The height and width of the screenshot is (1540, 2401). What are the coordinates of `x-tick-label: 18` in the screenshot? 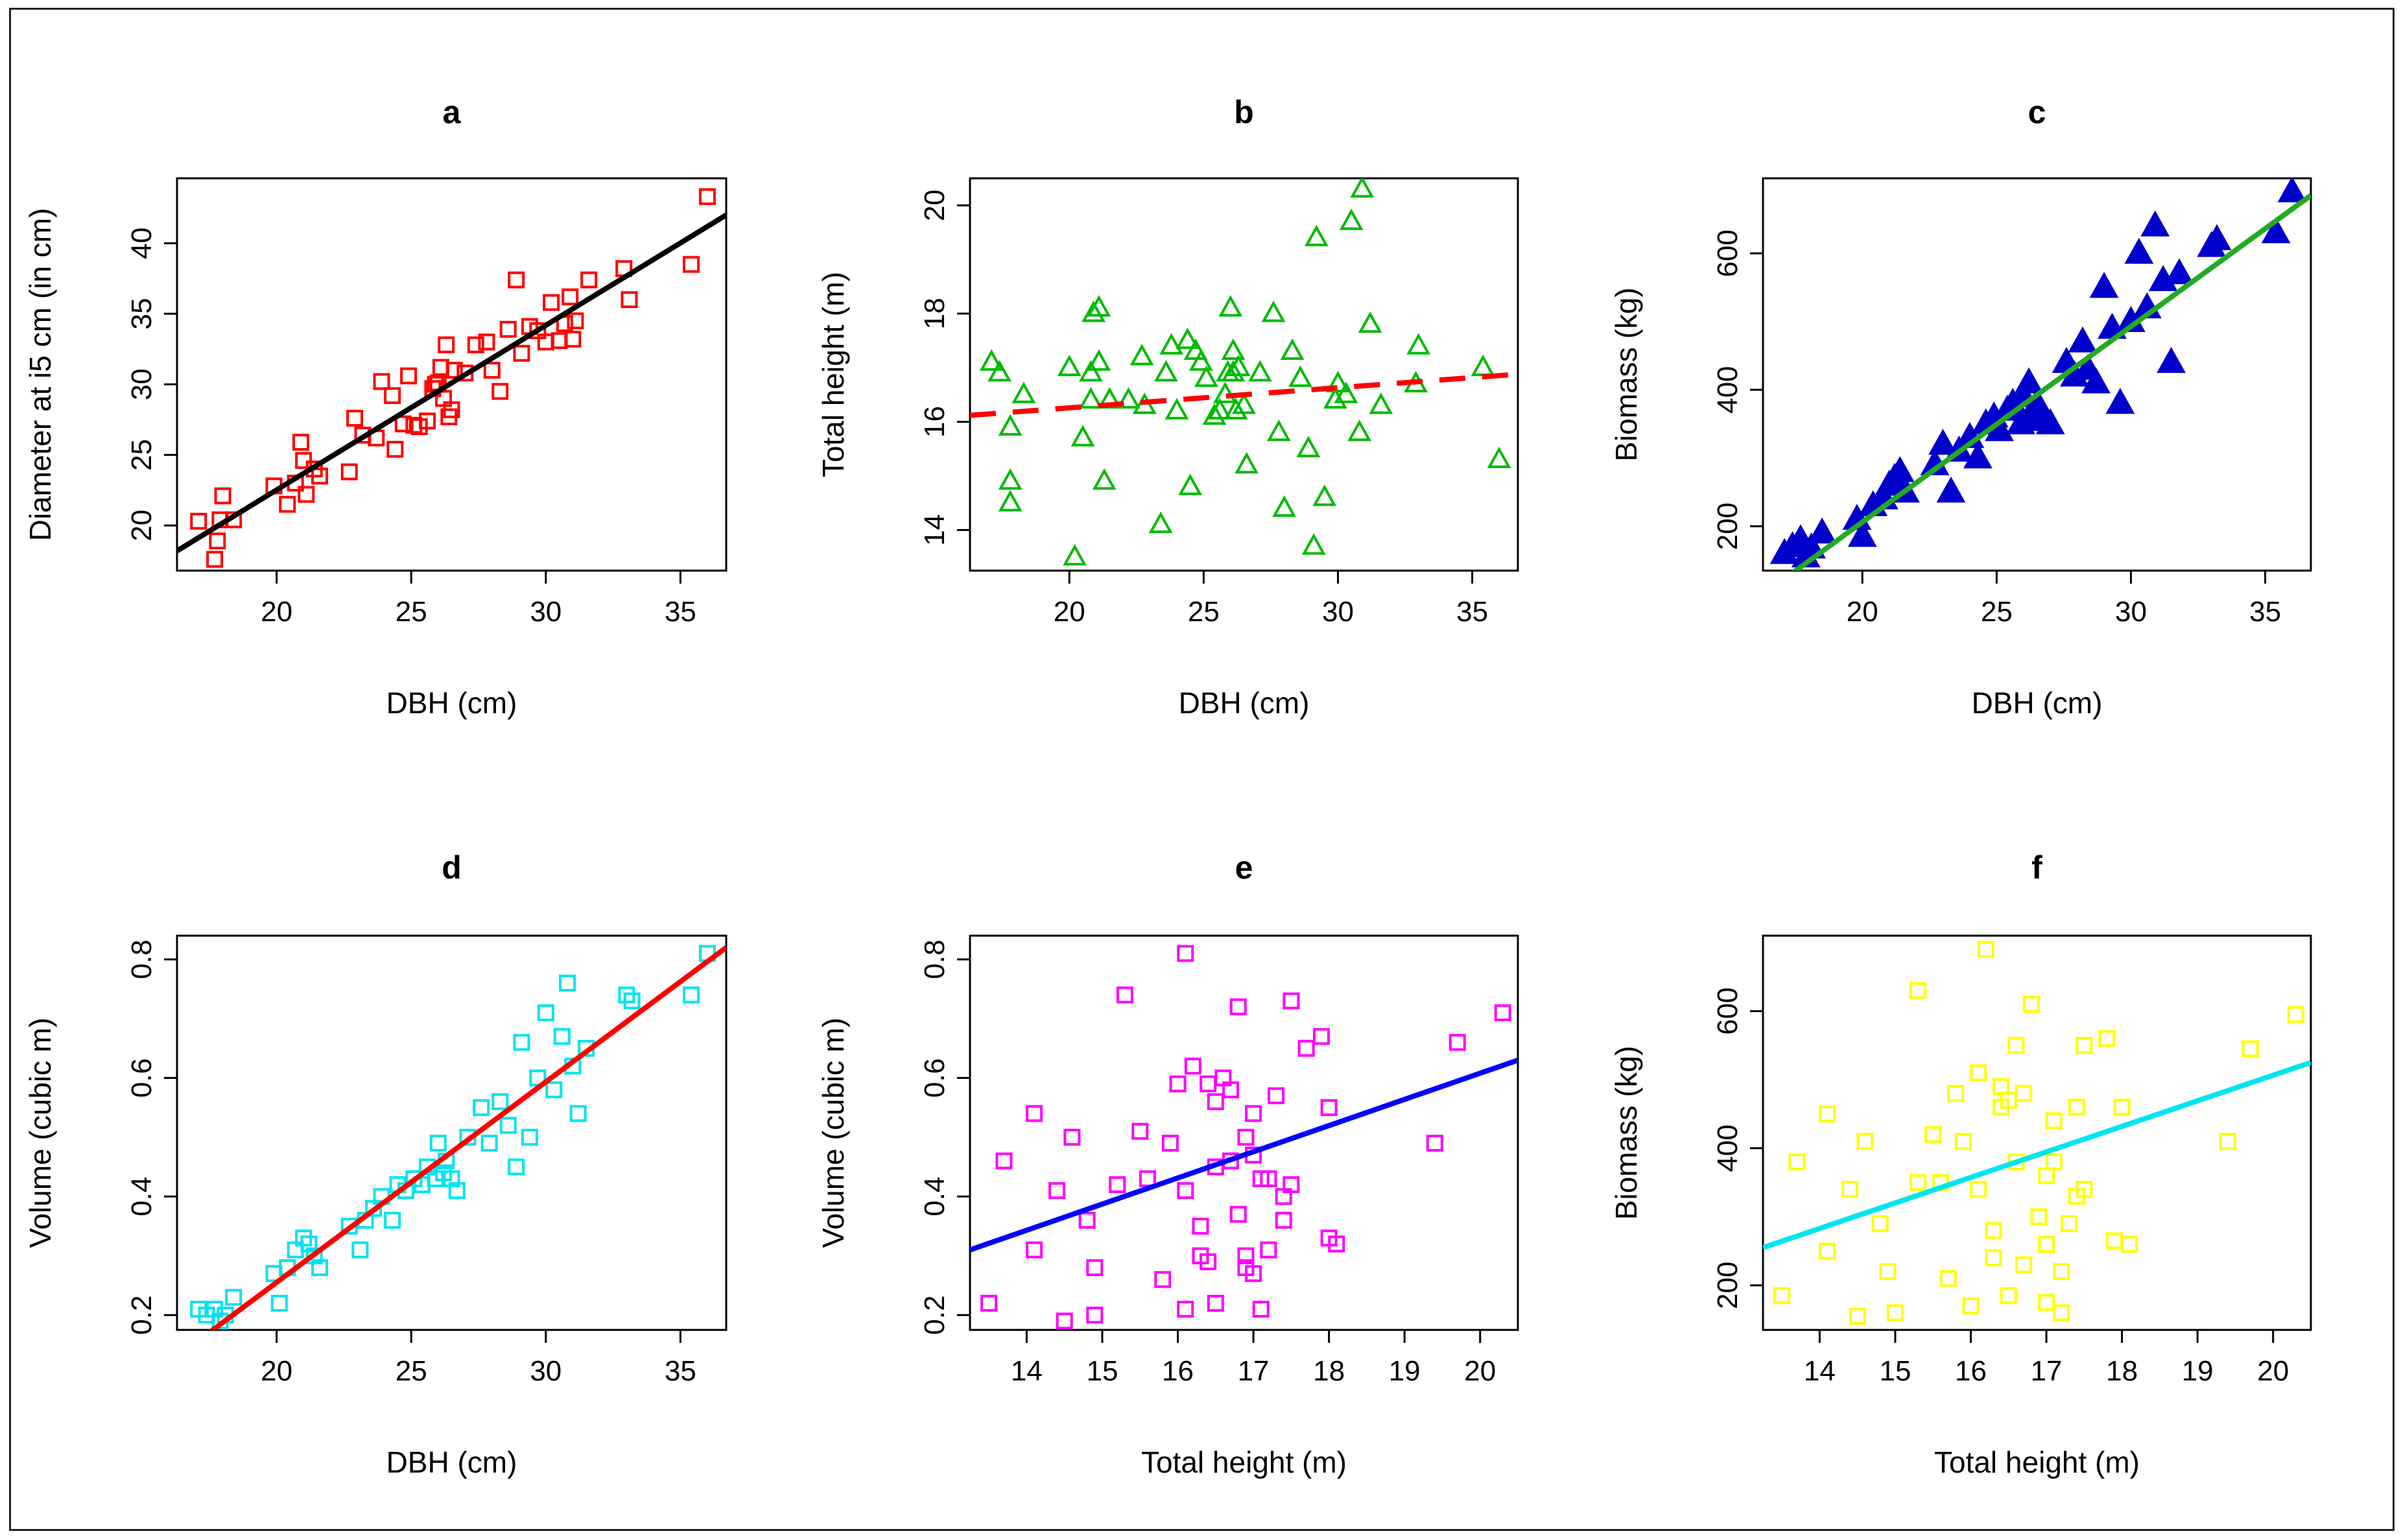 It's located at (2122, 1371).